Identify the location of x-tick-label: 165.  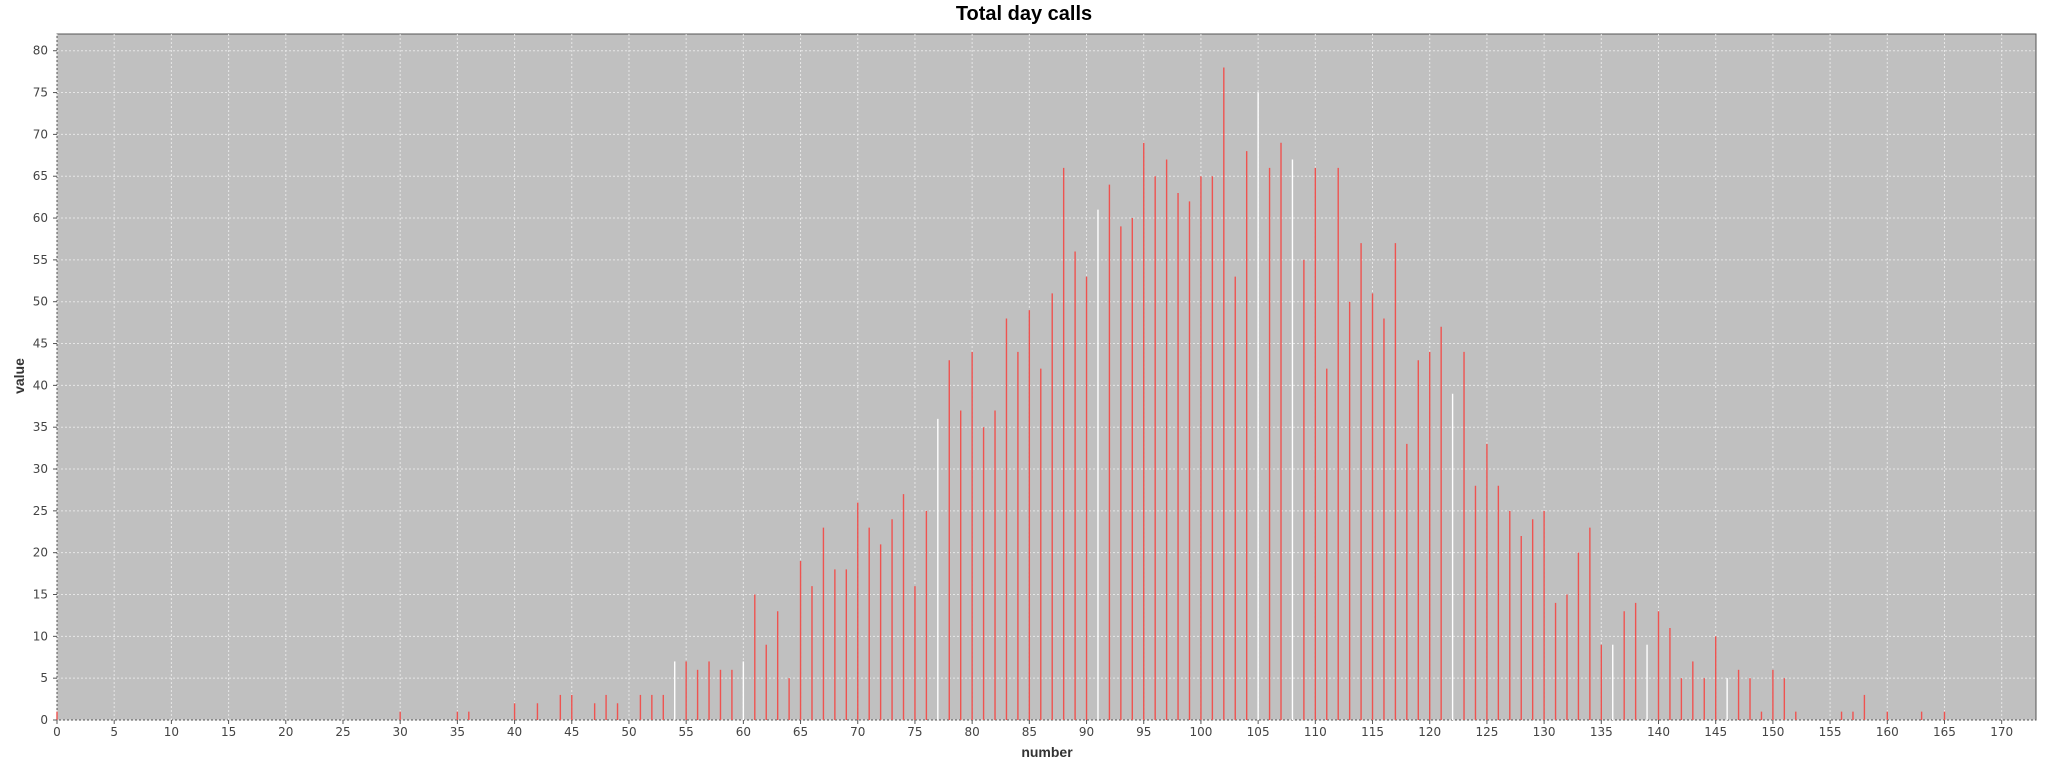
(1944, 732).